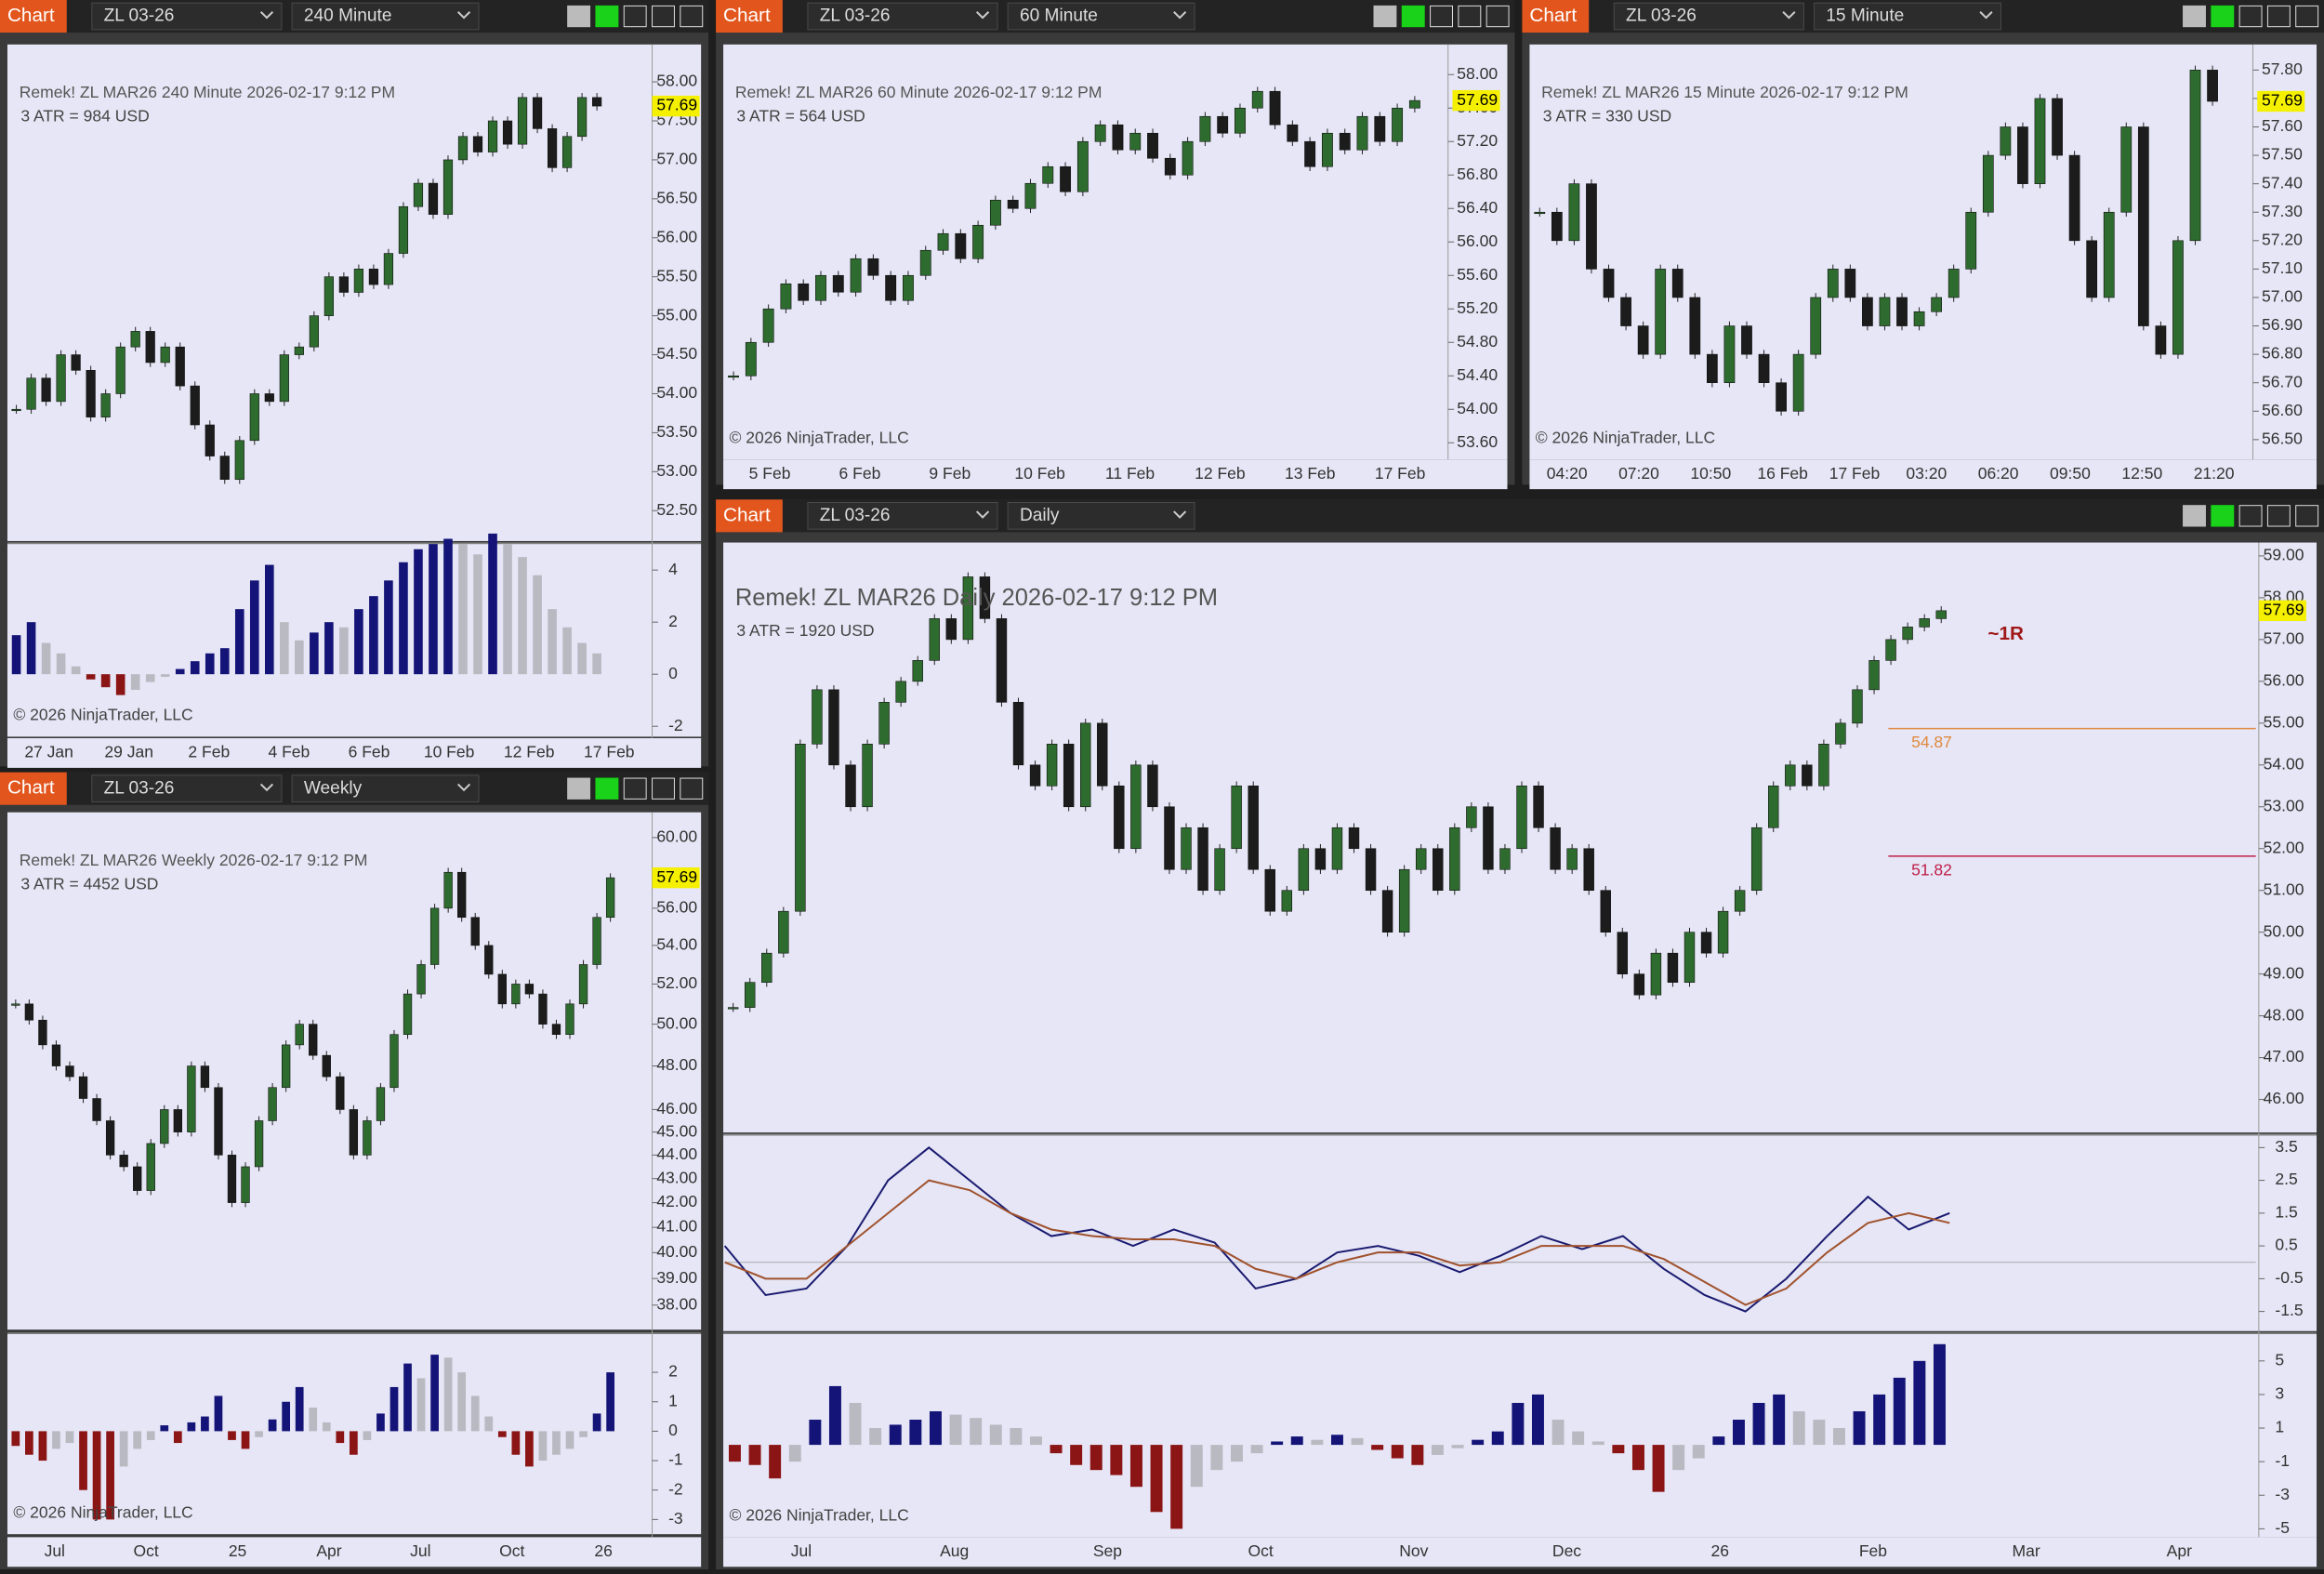  I want to click on dropdown-arrow, so click(982, 514).